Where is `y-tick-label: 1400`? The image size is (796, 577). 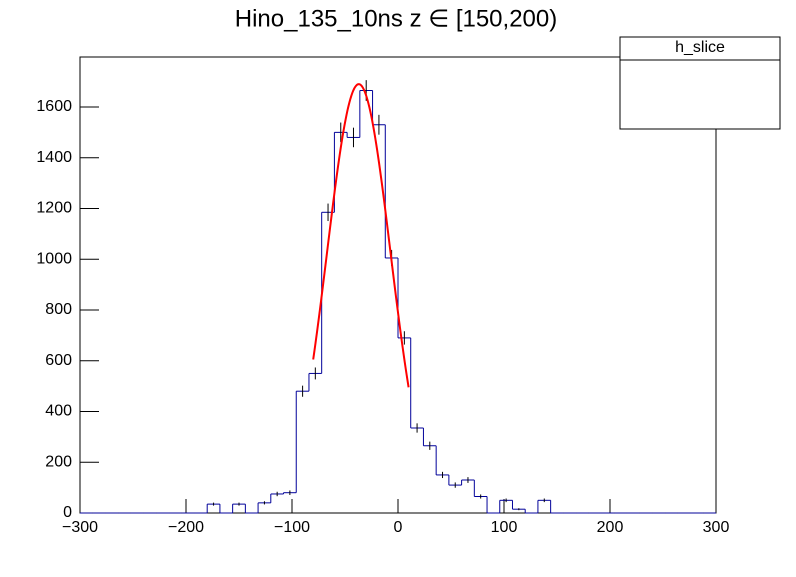 y-tick-label: 1400 is located at coordinates (54, 157).